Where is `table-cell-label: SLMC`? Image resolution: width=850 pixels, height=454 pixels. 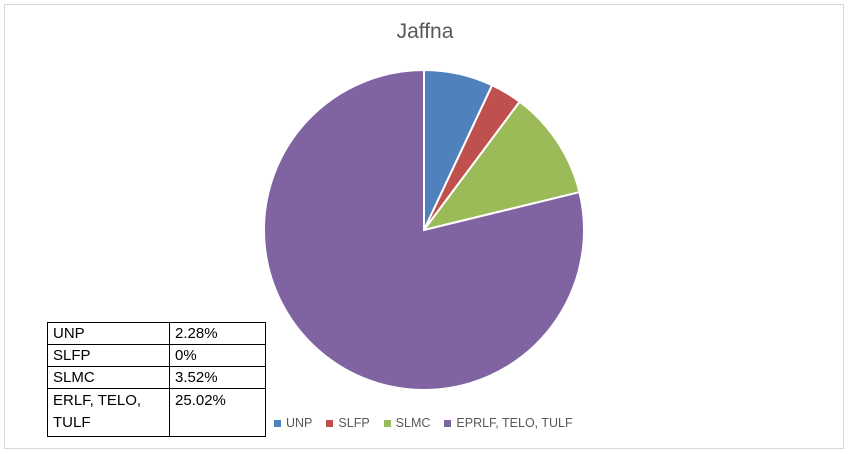
table-cell-label: SLMC is located at coordinates (108, 377).